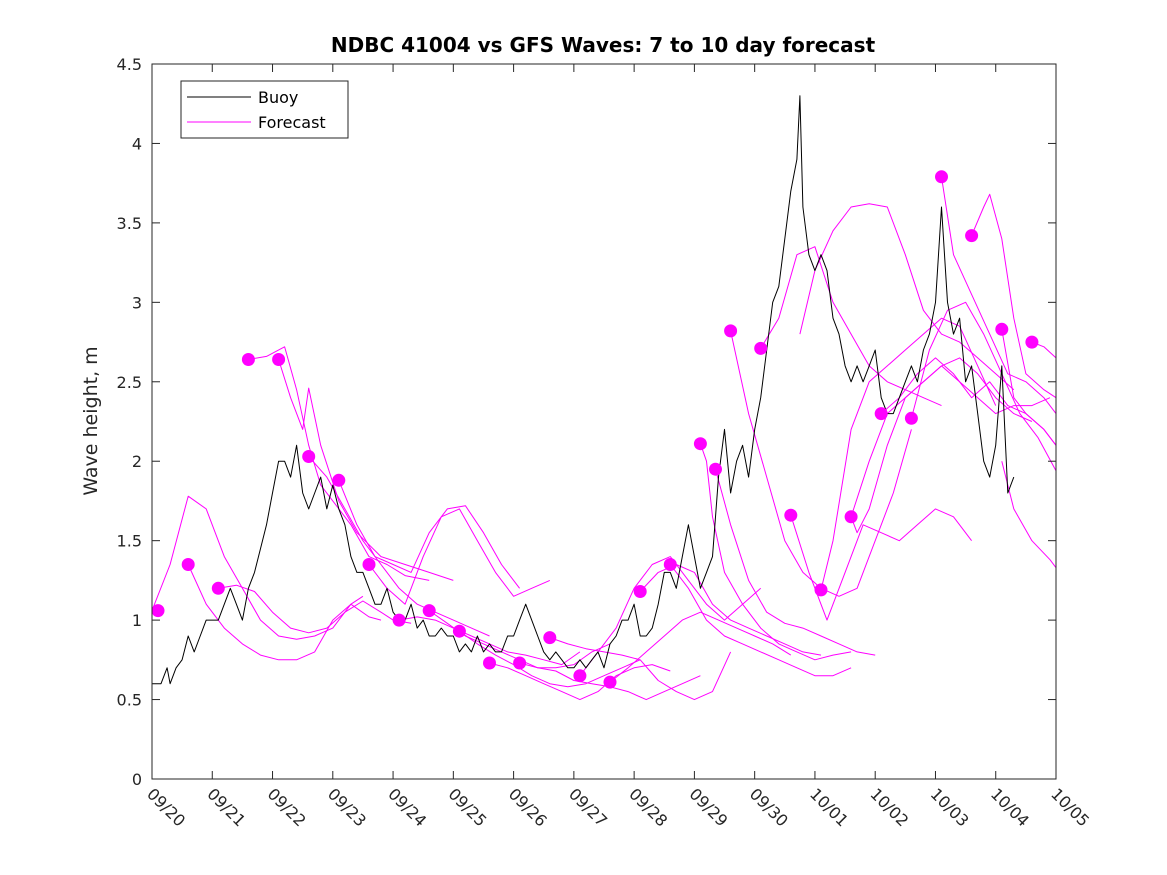 The image size is (1167, 875). I want to click on y-tick-label: 0.5, so click(129, 700).